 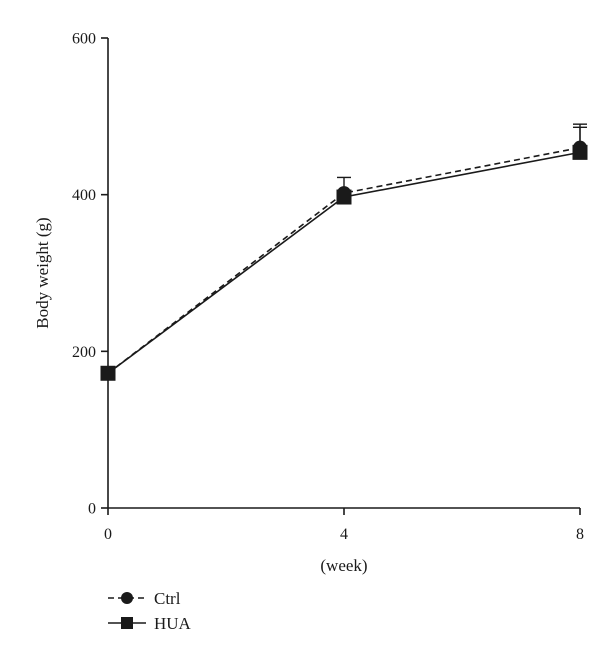 I want to click on x-axis-title: (week), so click(x=343, y=565).